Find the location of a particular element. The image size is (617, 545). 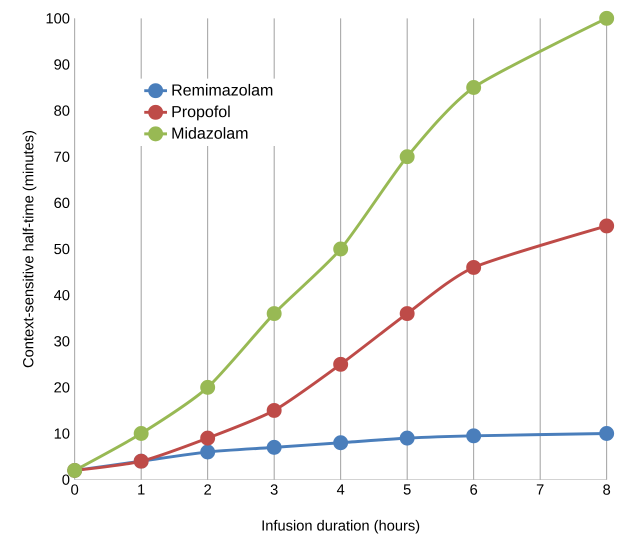

y-tick-label: 80 is located at coordinates (62, 110).